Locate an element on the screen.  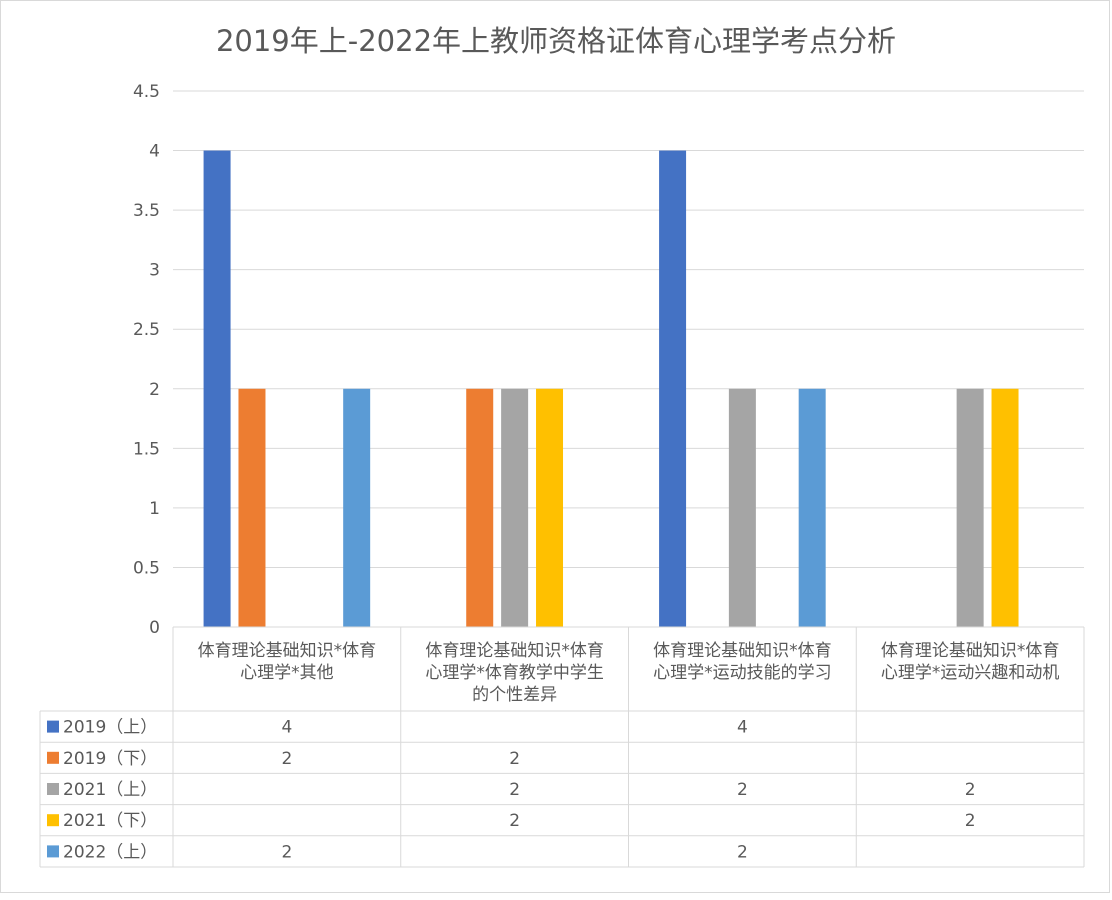
y-tick-label: 0.5 is located at coordinates (146, 568).